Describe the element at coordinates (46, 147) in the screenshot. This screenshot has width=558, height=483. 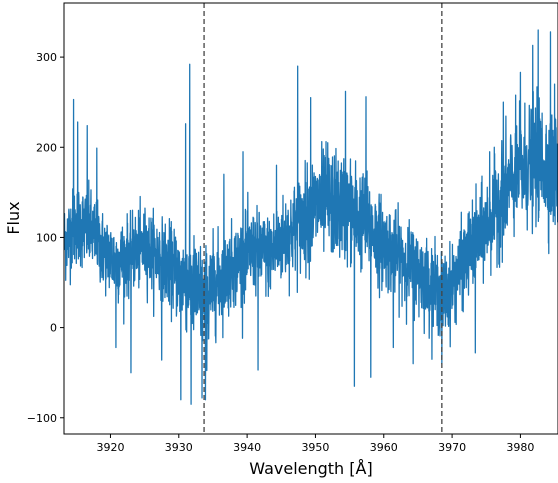
I see `y-tick-label: 200` at that location.